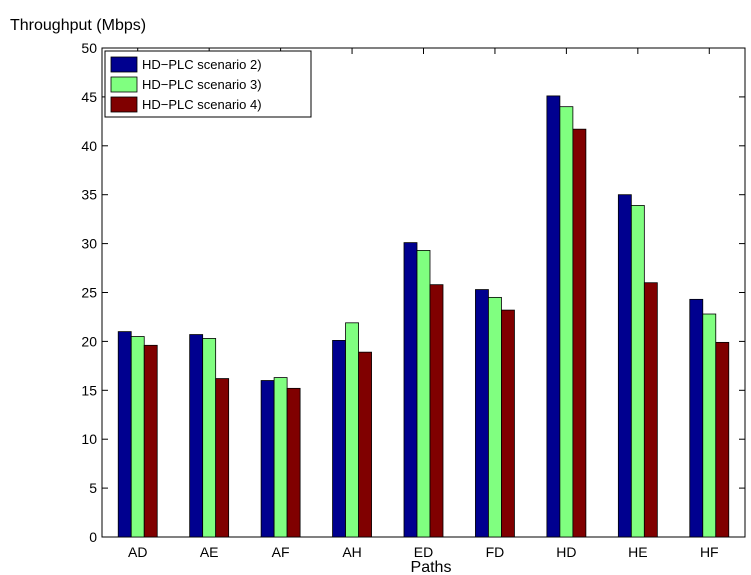  What do you see at coordinates (78, 25) in the screenshot?
I see `y-axis-title: Throughput (Mbps)` at bounding box center [78, 25].